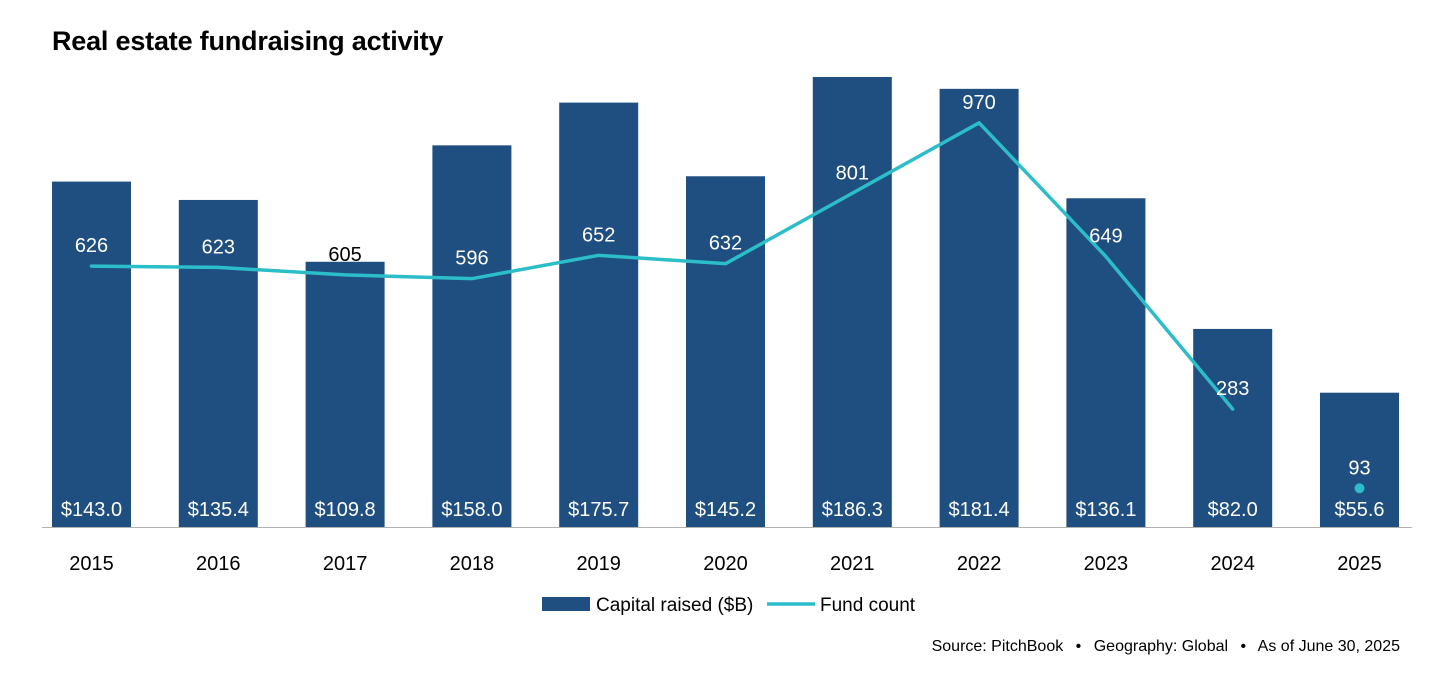 The width and height of the screenshot is (1456, 685). I want to click on bar-value-label: $145.2, so click(725, 510).